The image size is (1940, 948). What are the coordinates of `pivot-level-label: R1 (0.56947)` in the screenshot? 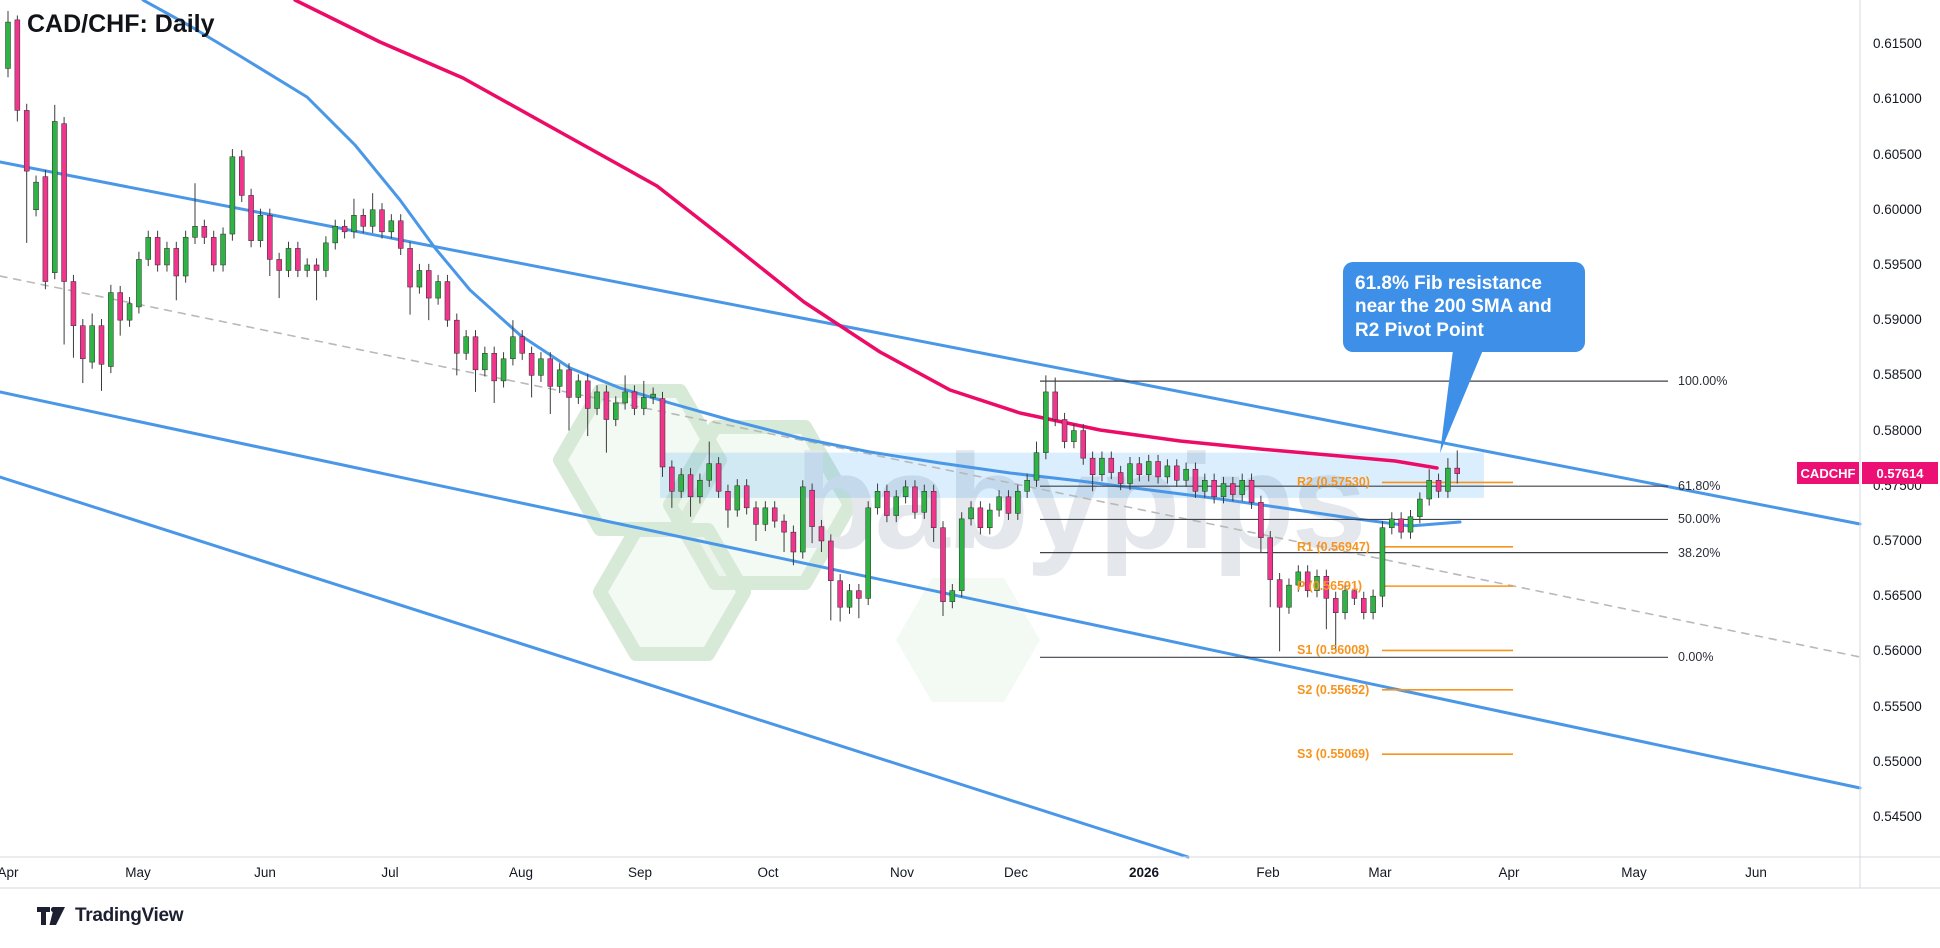 It's located at (1333, 546).